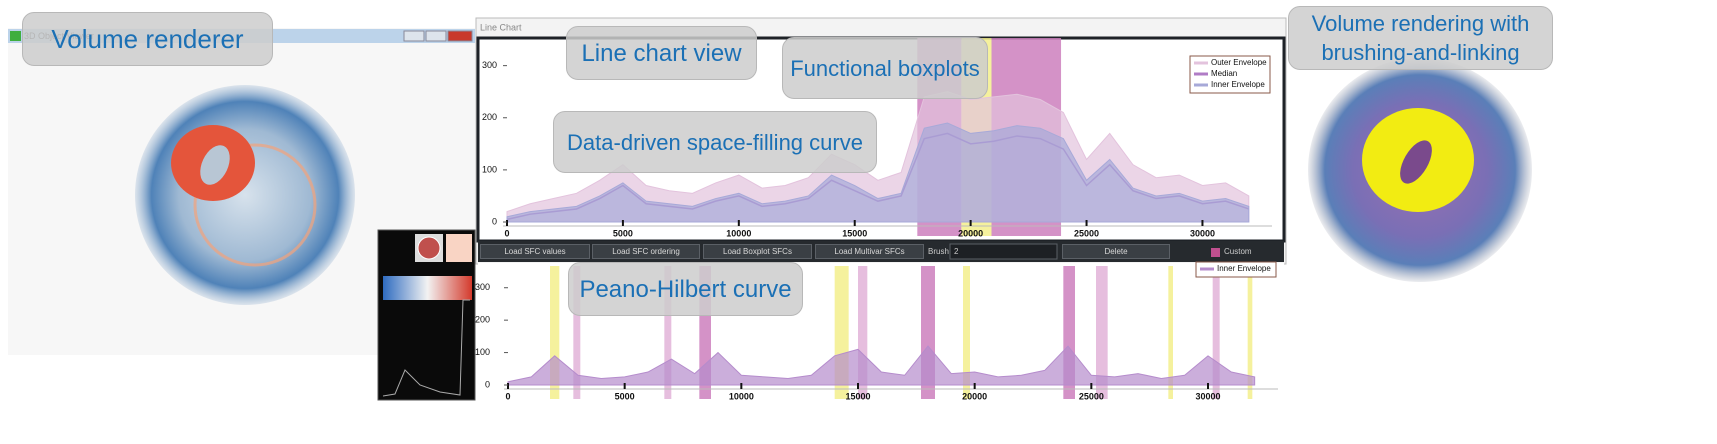 This screenshot has width=1717, height=444. I want to click on legend-label: Median, so click(1224, 73).